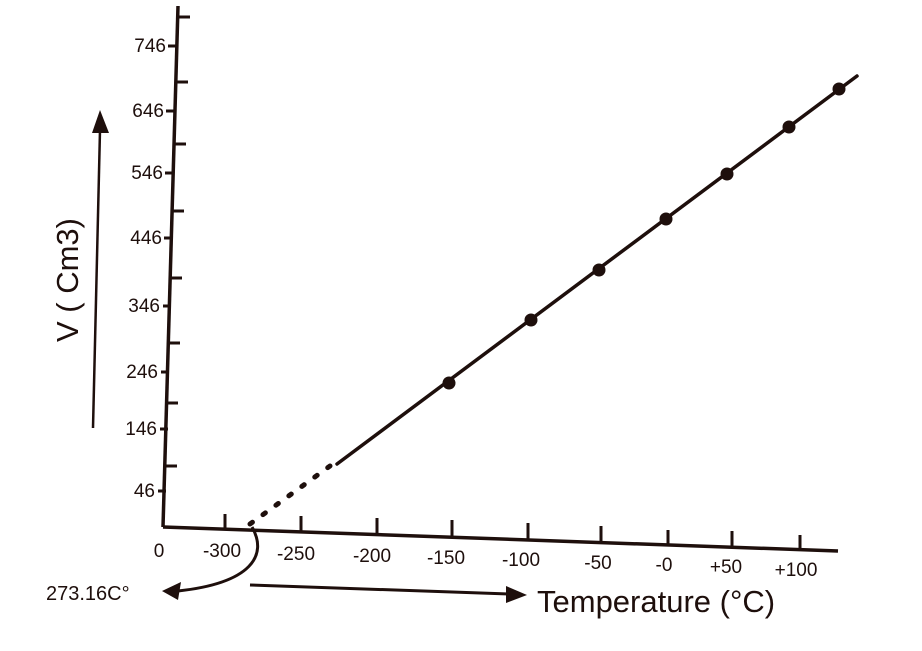  What do you see at coordinates (521, 560) in the screenshot?
I see `x-tick-label: -100` at bounding box center [521, 560].